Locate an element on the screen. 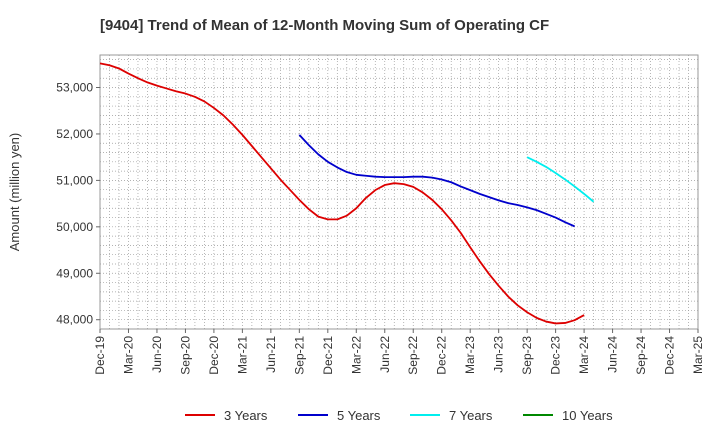 This screenshot has height=440, width=720. x-tick-label: Mar-23 is located at coordinates (470, 355).